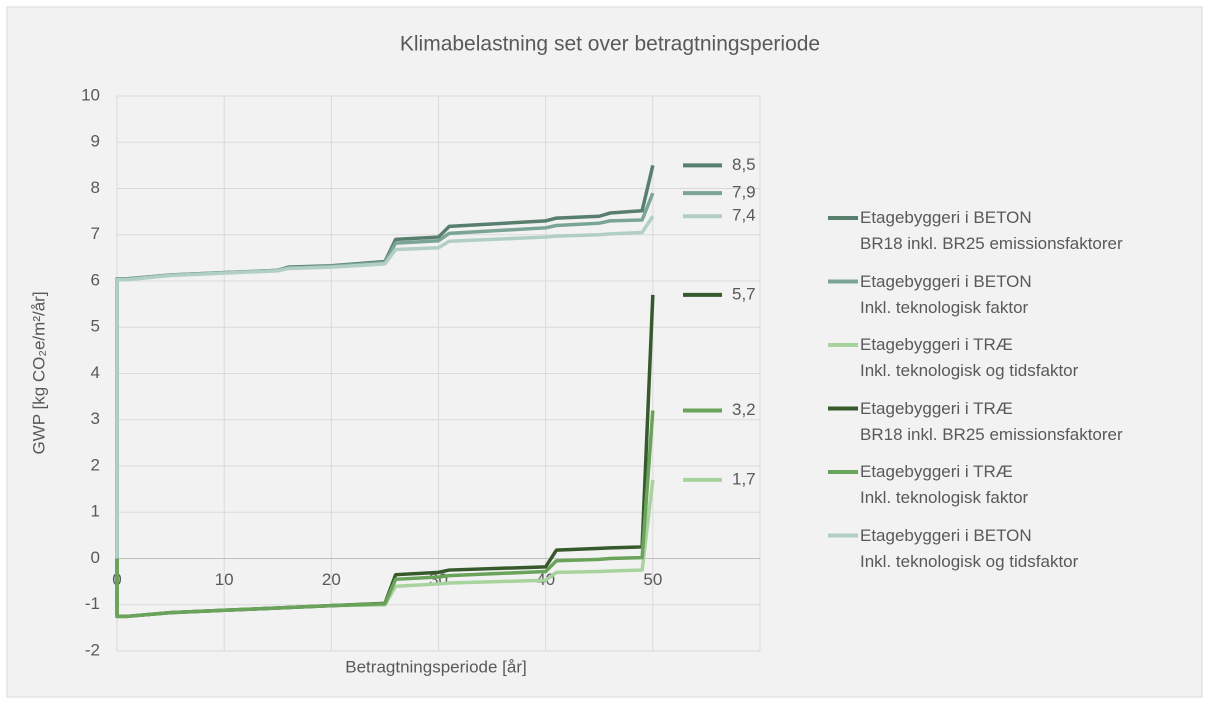 This screenshot has height=705, width=1210. Describe the element at coordinates (331, 579) in the screenshot. I see `x-tick-label: 20` at that location.